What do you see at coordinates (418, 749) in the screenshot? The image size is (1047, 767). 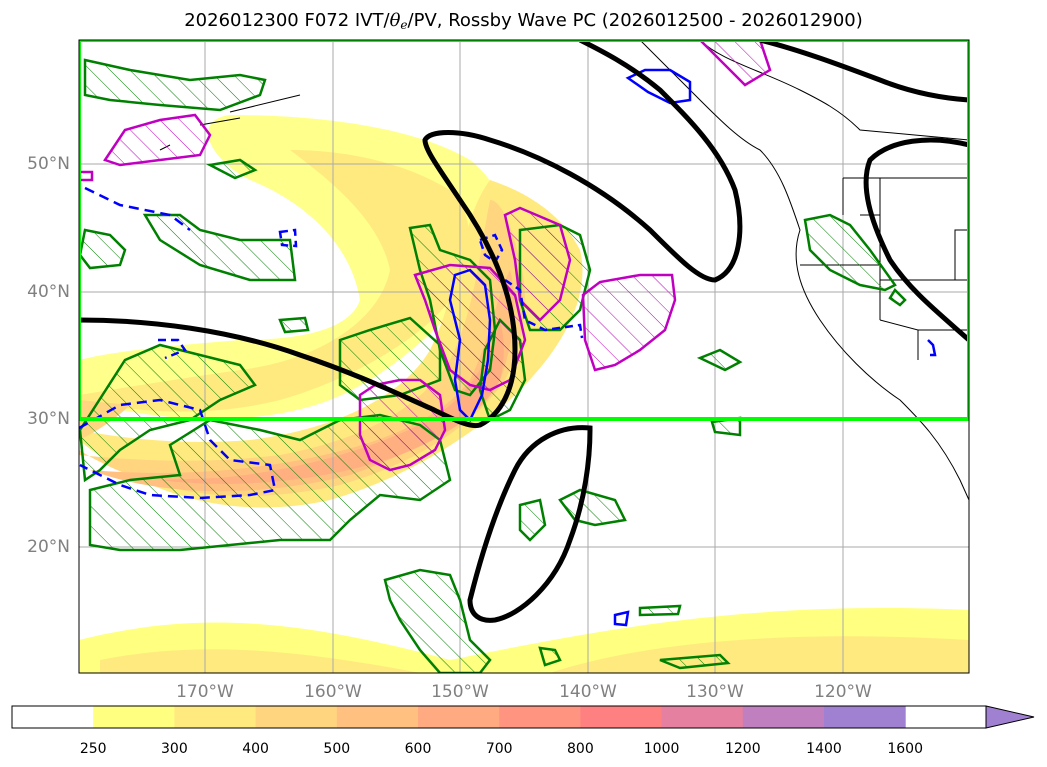 I see `colorbar-tick-label: 600` at bounding box center [418, 749].